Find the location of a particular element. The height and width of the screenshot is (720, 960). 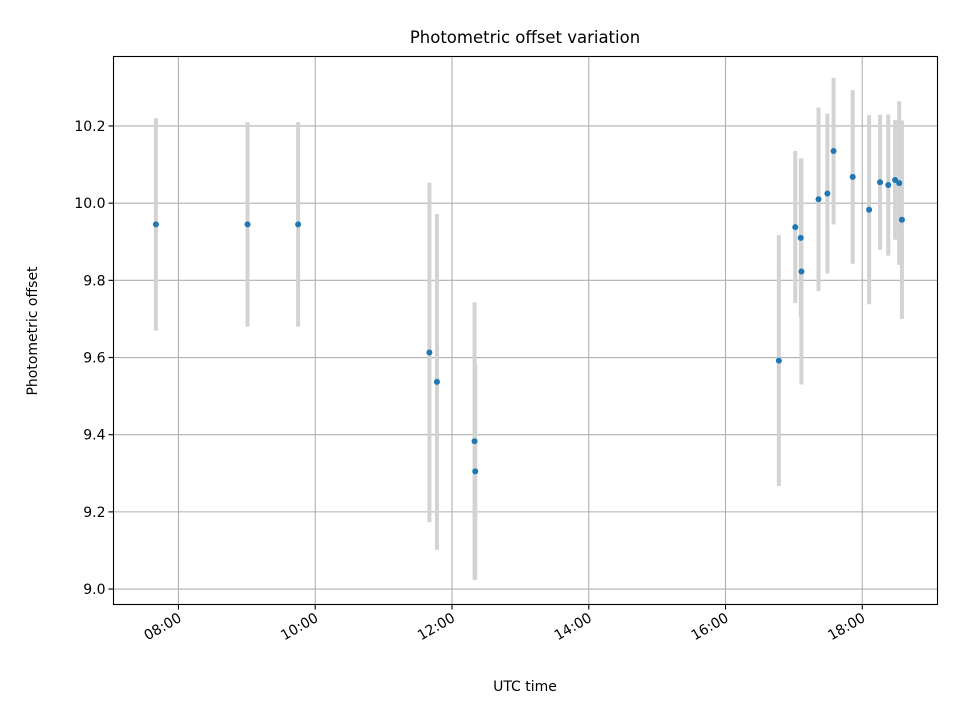

y-tick-label: 9.2 is located at coordinates (94, 513).